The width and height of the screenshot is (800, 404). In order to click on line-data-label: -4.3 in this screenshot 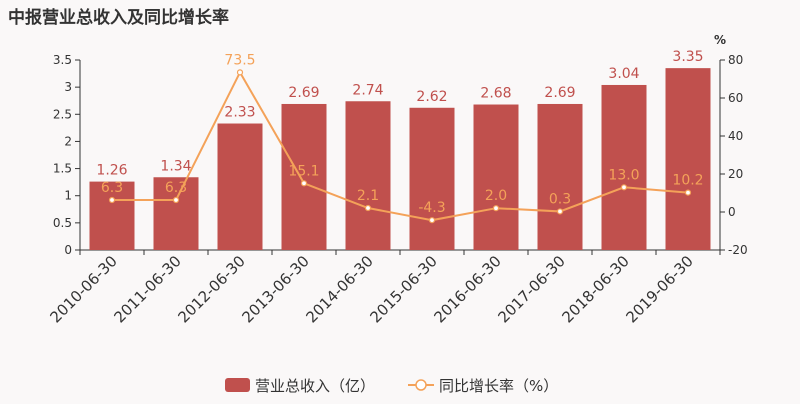, I will do `click(431, 208)`.